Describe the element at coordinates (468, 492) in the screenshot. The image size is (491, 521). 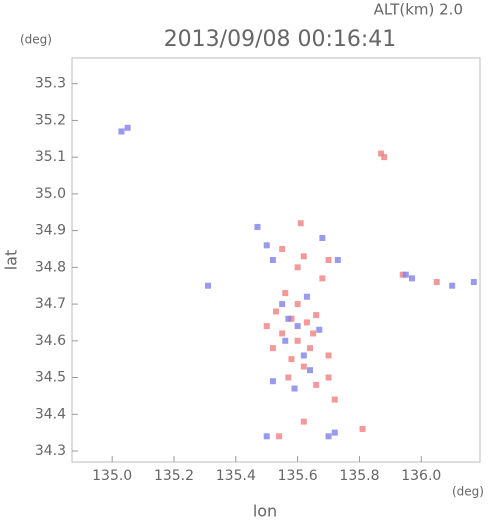
I see `x-unit: (deg)` at that location.